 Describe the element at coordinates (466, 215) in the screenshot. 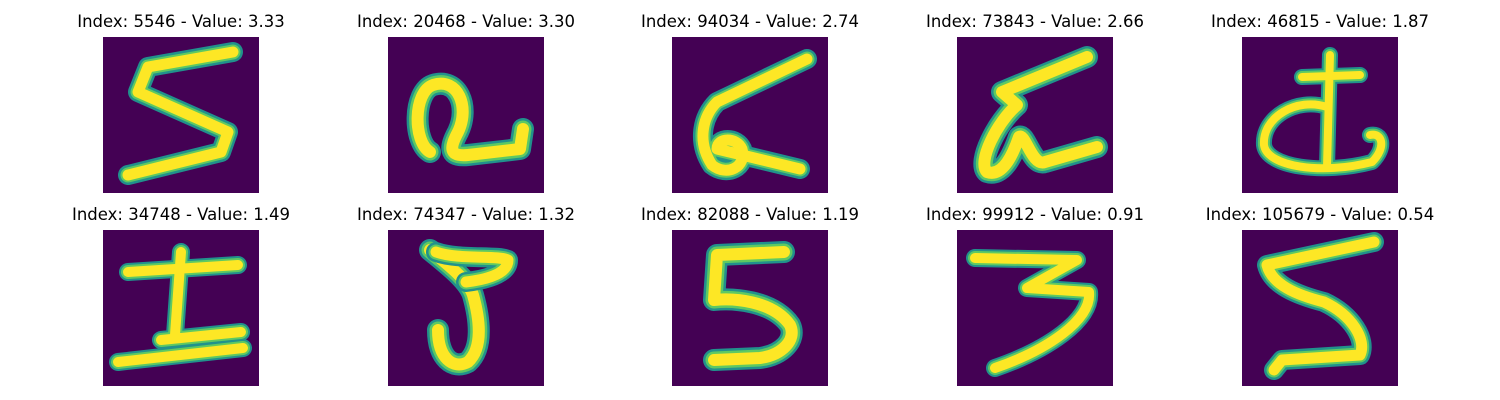

I see `tile-title: Index: 74347 - Value: 1.32` at that location.